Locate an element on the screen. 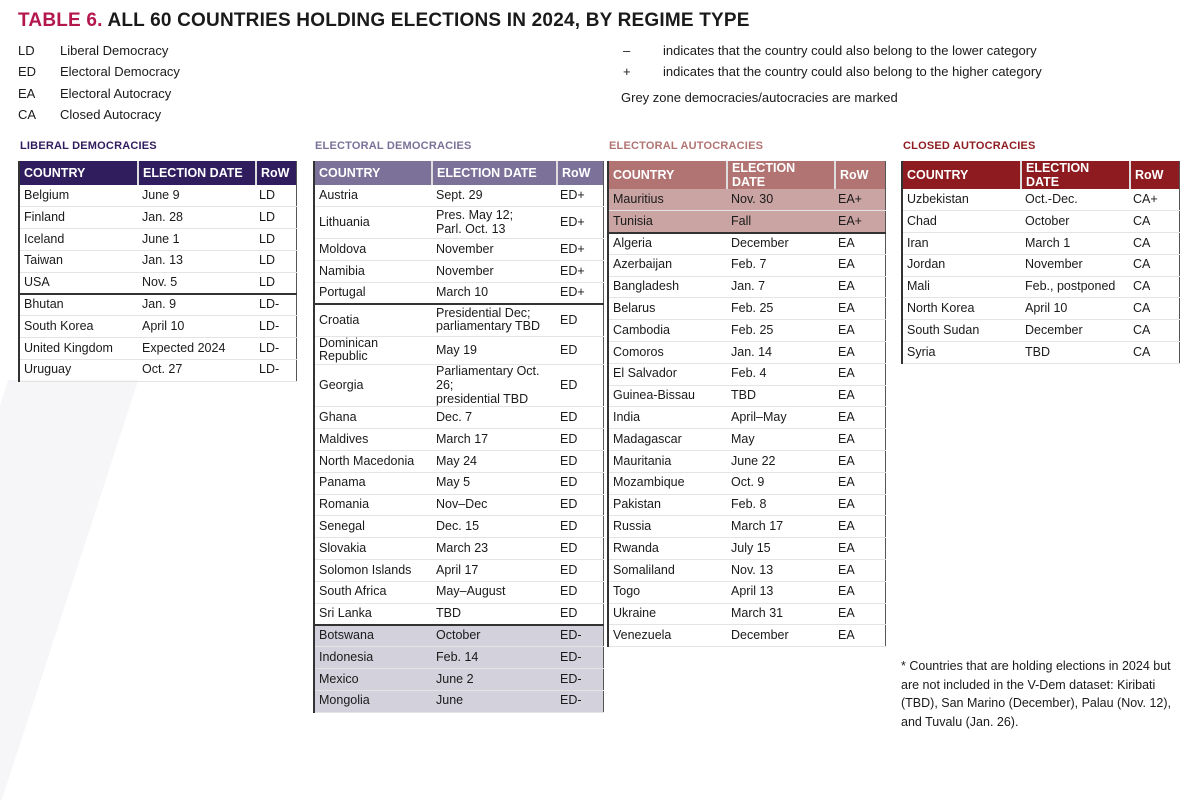 The image size is (1200, 800). country-cell: North Macedonia is located at coordinates (373, 461).